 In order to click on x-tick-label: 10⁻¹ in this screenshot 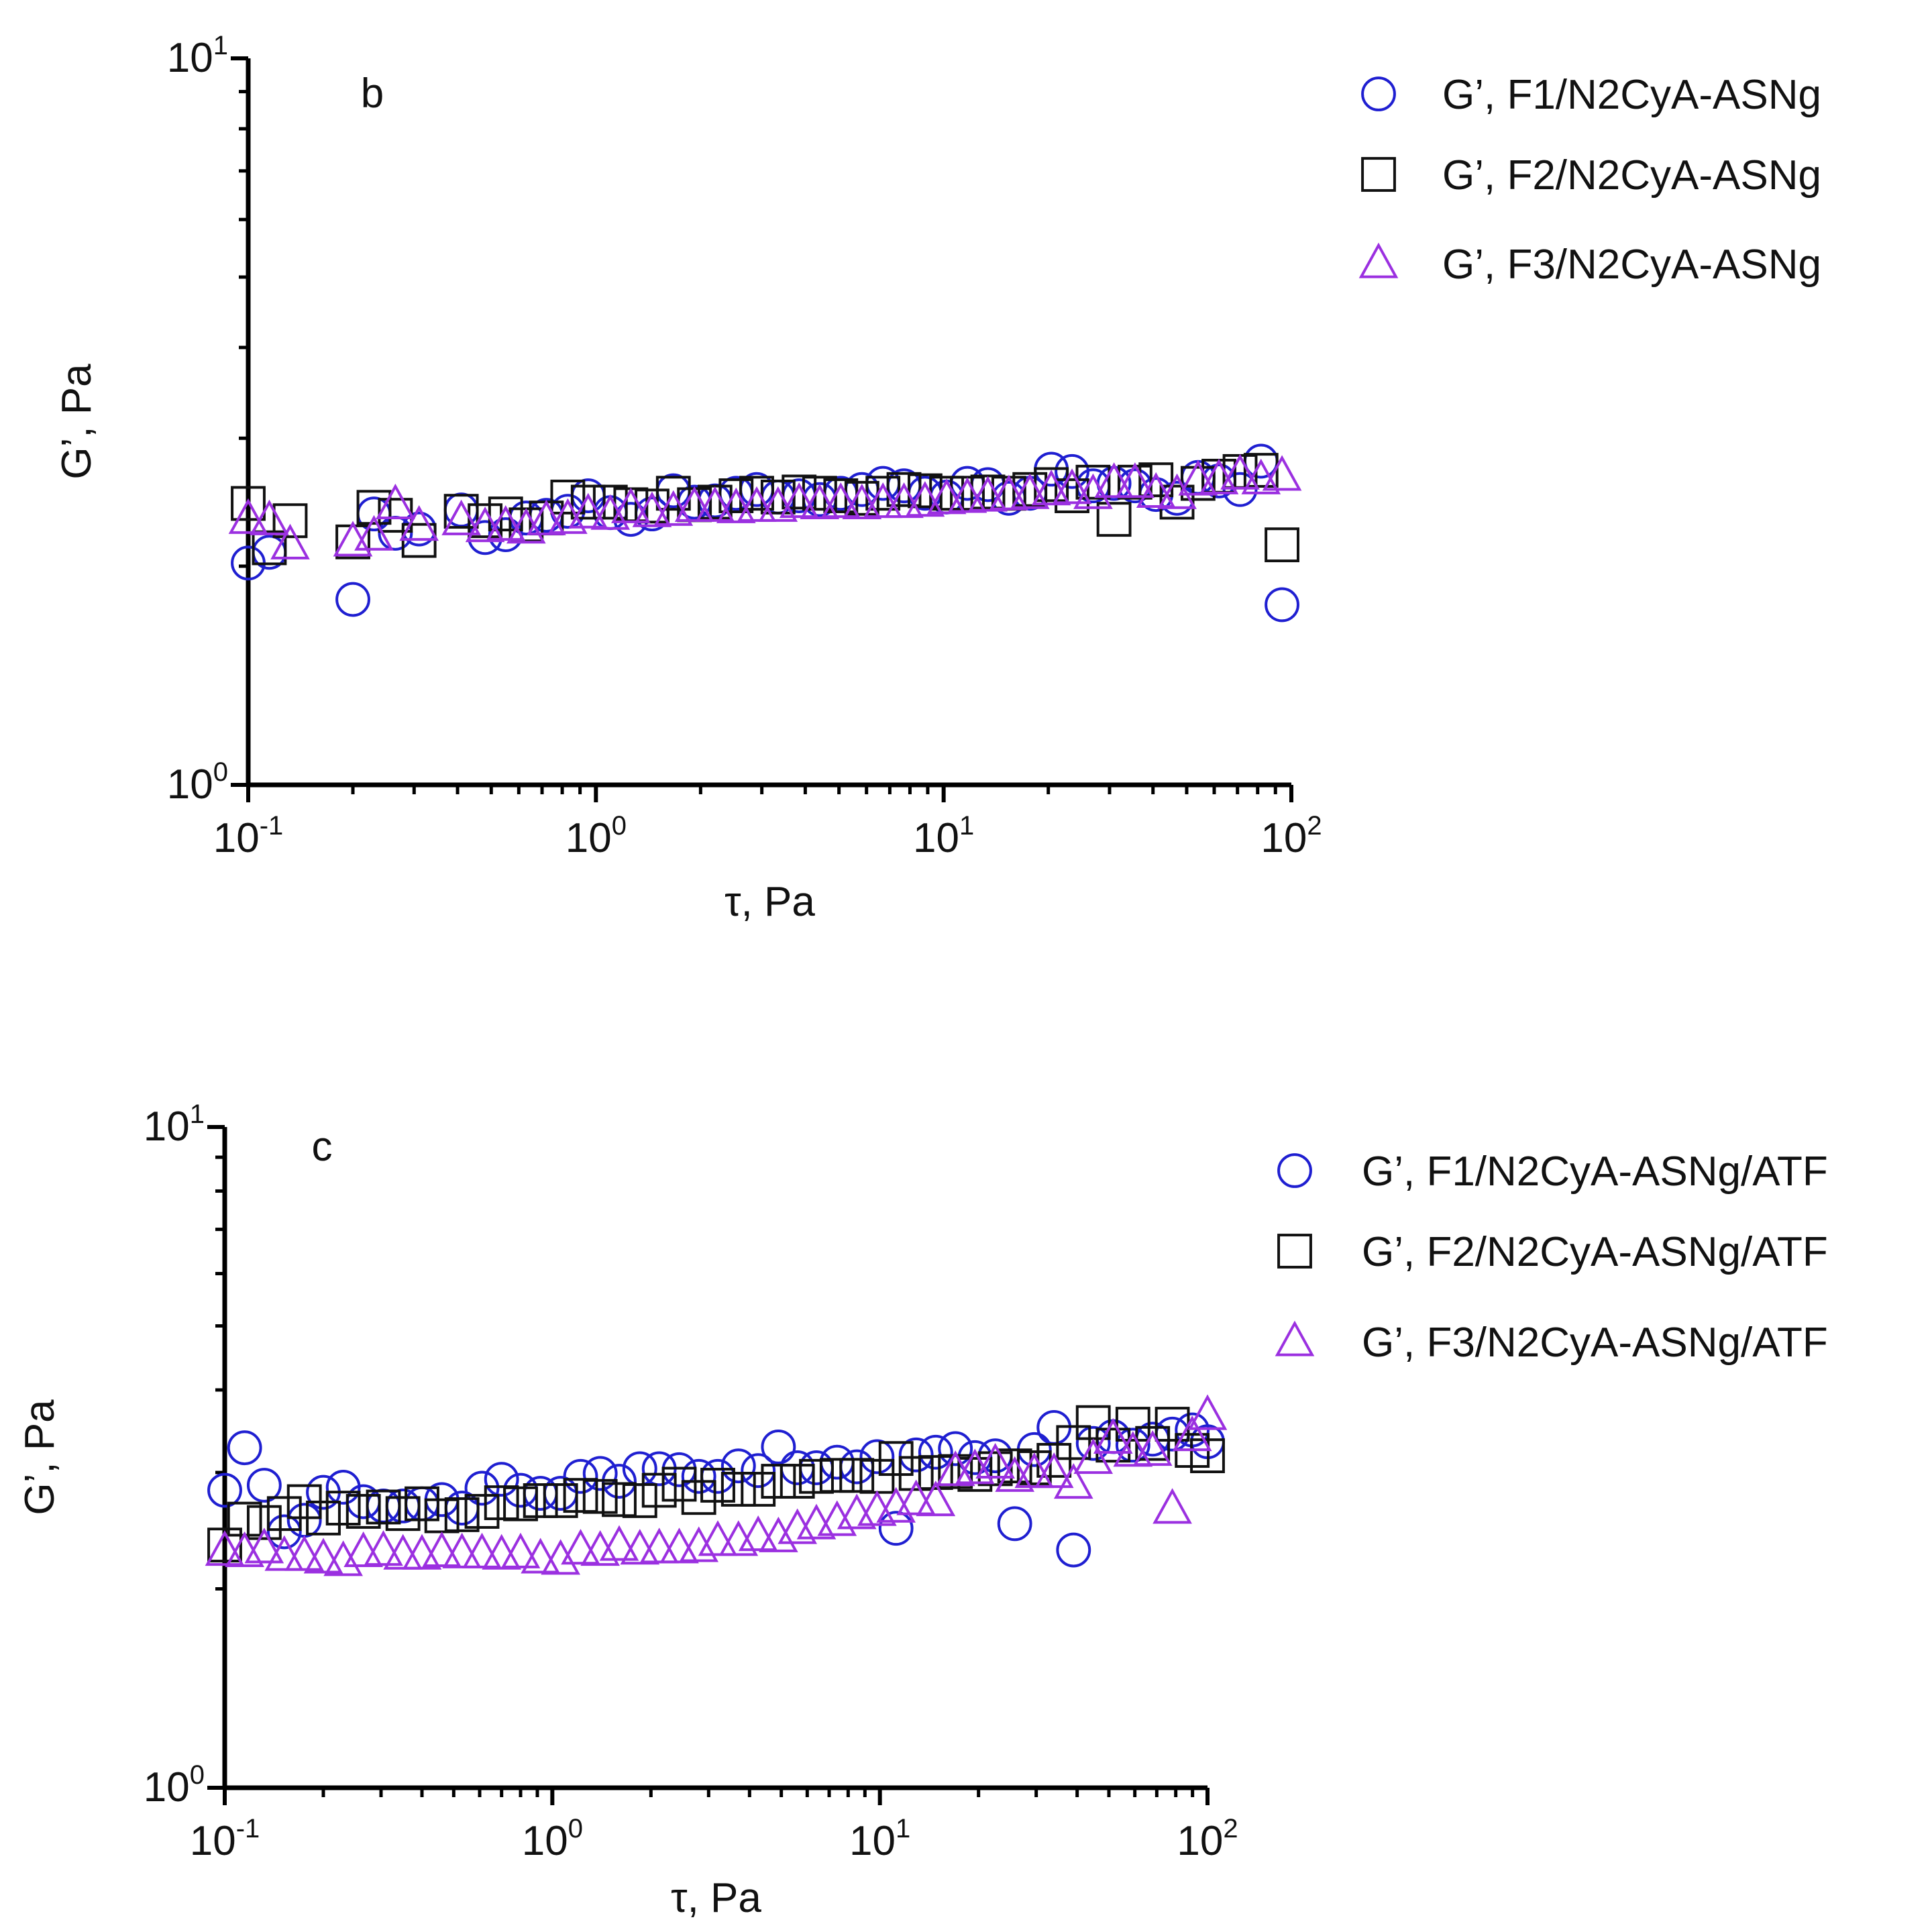, I will do `click(225, 1839)`.